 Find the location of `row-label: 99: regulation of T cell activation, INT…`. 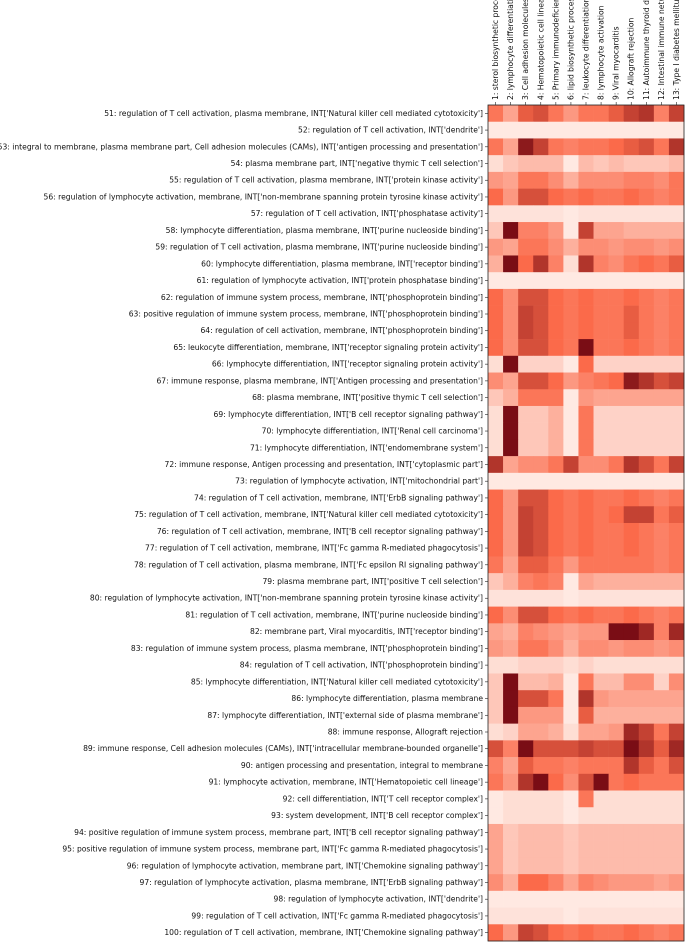

row-label: 99: regulation of T cell activation, INT… is located at coordinates (337, 915).